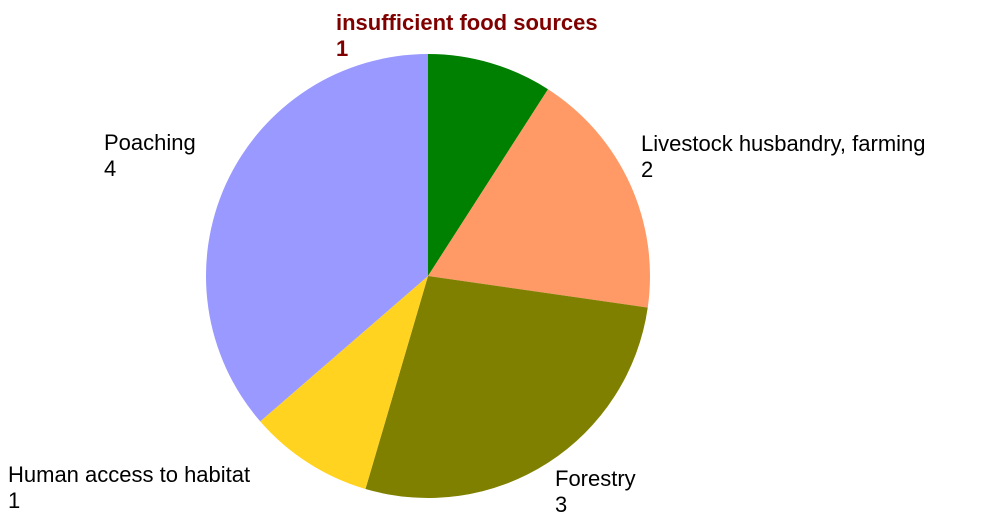 Image resolution: width=989 pixels, height=516 pixels. I want to click on pie-slice-forestry, so click(506, 387).